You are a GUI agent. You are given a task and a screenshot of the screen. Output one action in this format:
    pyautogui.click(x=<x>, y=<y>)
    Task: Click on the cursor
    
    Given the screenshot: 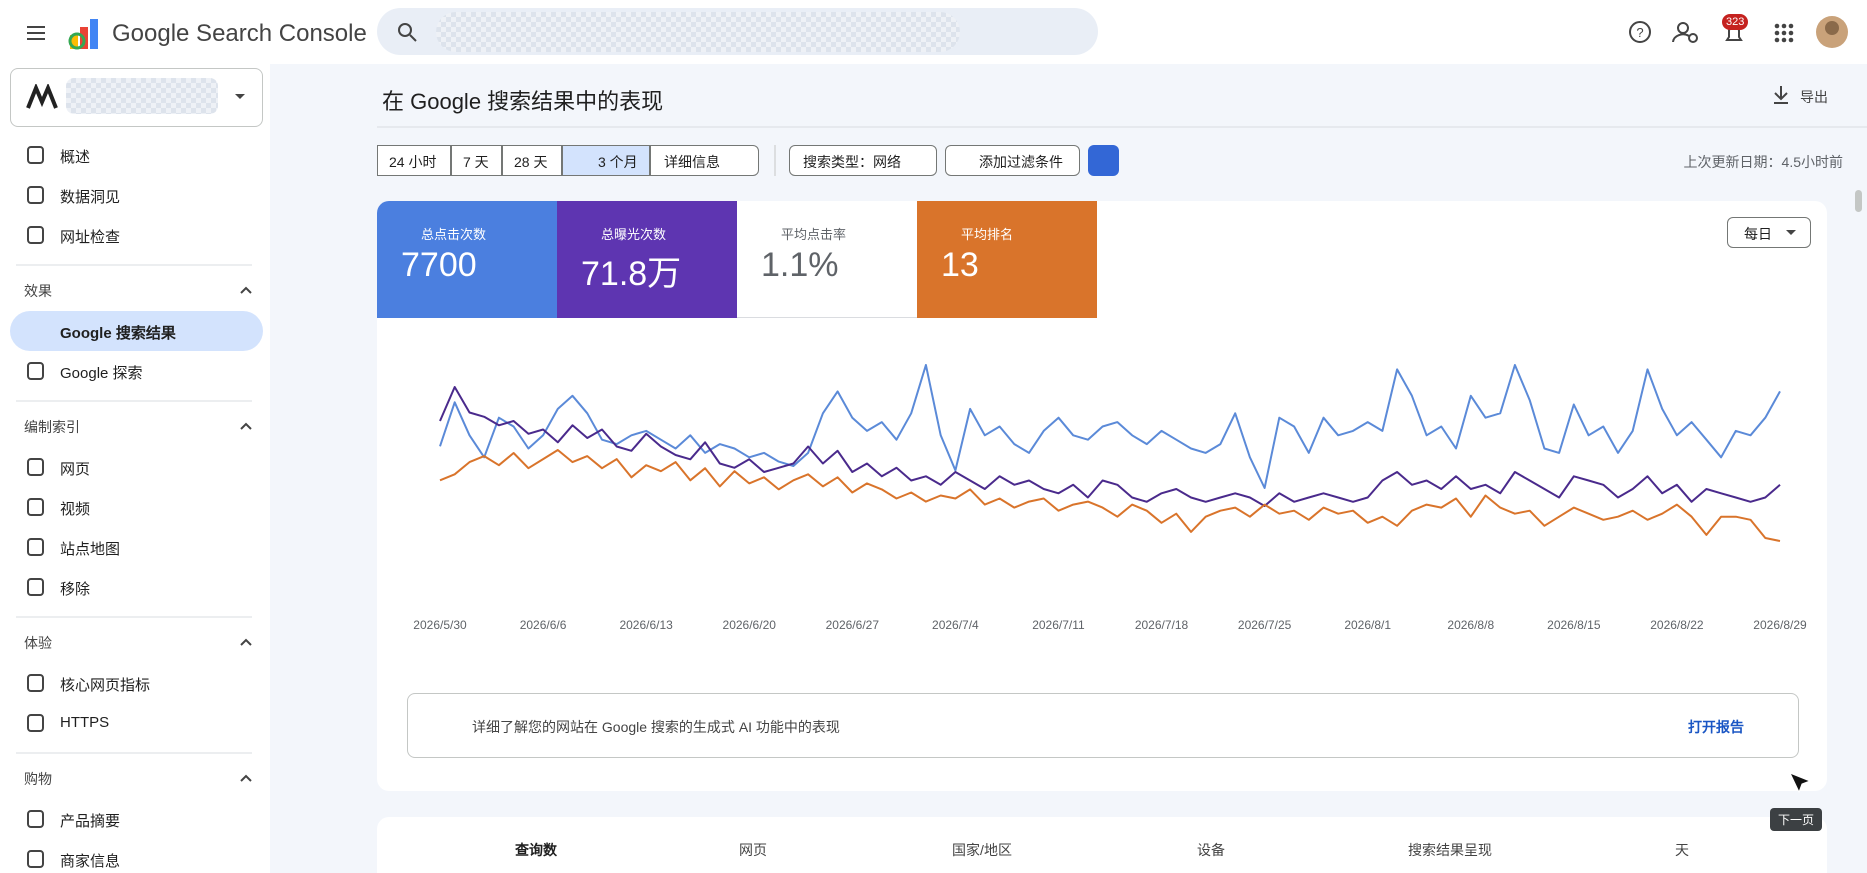 What is the action you would take?
    pyautogui.click(x=1800, y=783)
    